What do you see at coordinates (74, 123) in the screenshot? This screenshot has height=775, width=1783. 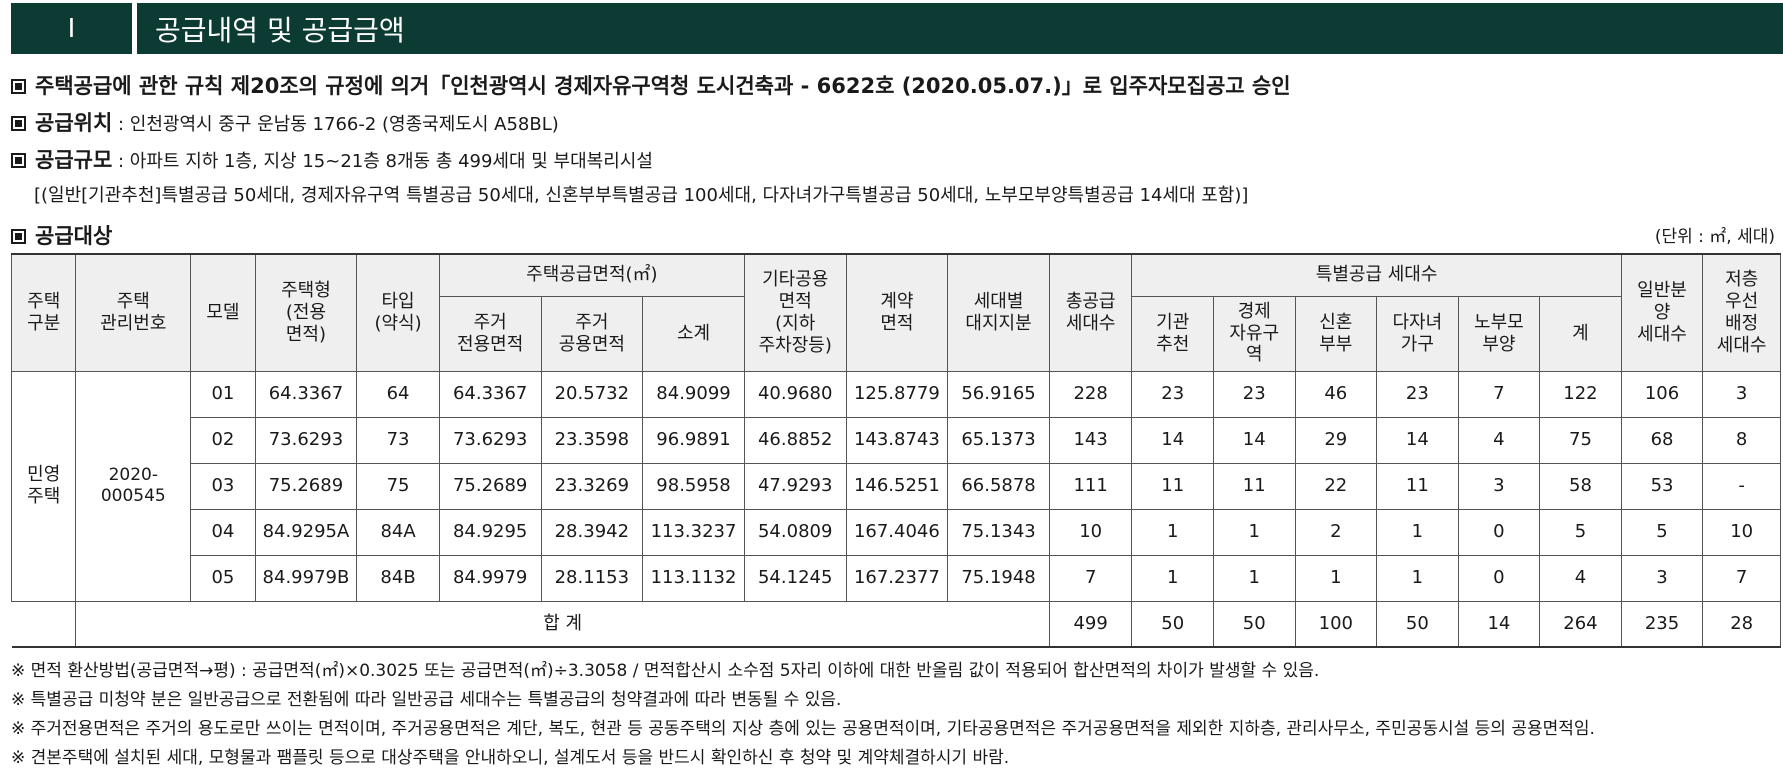 I see `location-label: 공급위치` at bounding box center [74, 123].